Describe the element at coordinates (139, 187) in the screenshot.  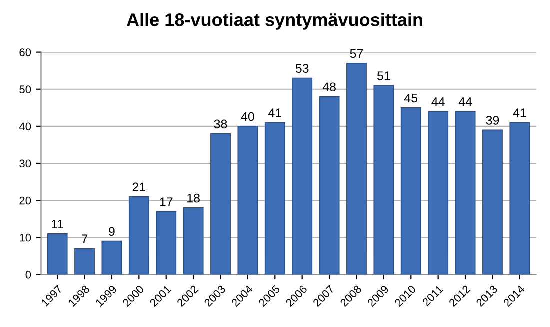
I see `data-label: 21` at that location.